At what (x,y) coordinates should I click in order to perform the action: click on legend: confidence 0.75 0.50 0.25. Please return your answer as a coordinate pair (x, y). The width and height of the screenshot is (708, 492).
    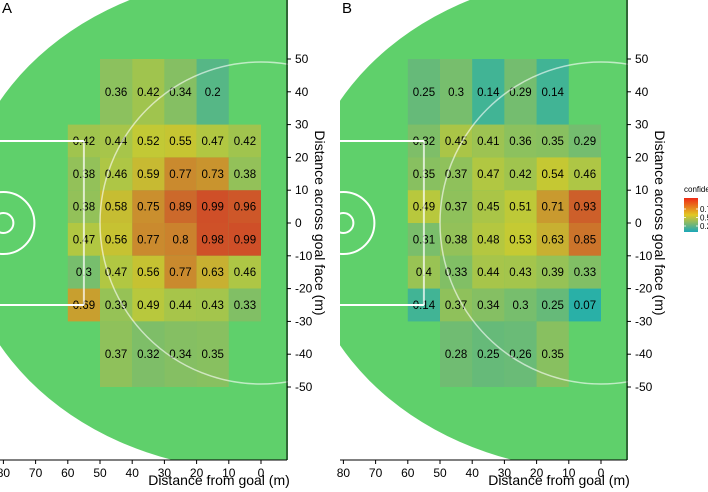
    Looking at the image, I should click on (696, 208).